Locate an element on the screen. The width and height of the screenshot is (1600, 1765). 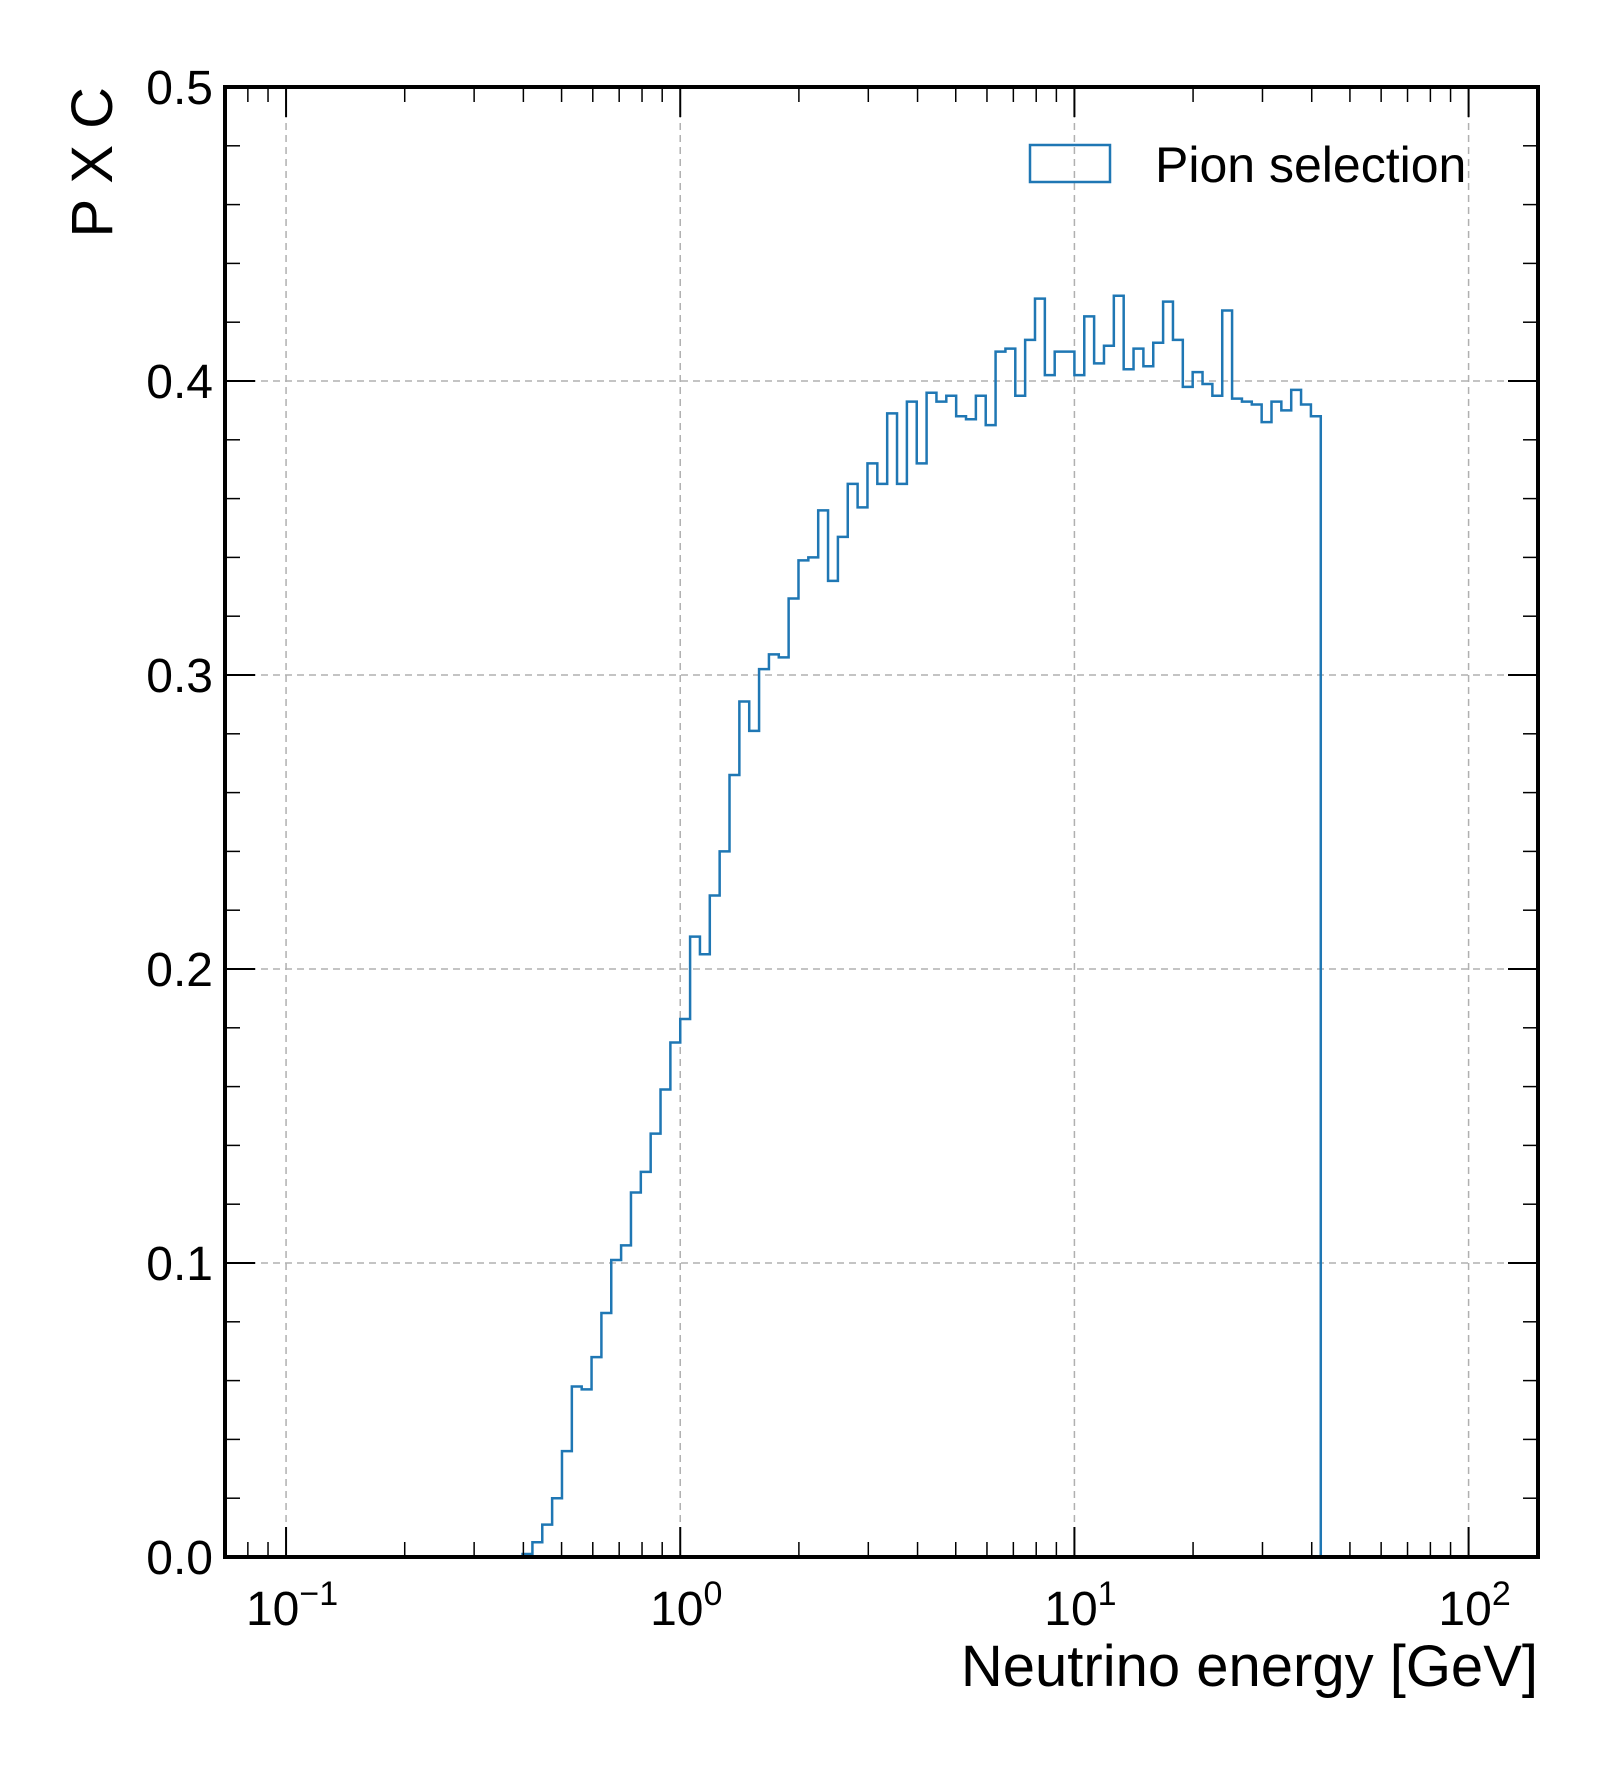
x-tick-label: 10⁻¹ is located at coordinates (292, 1605).